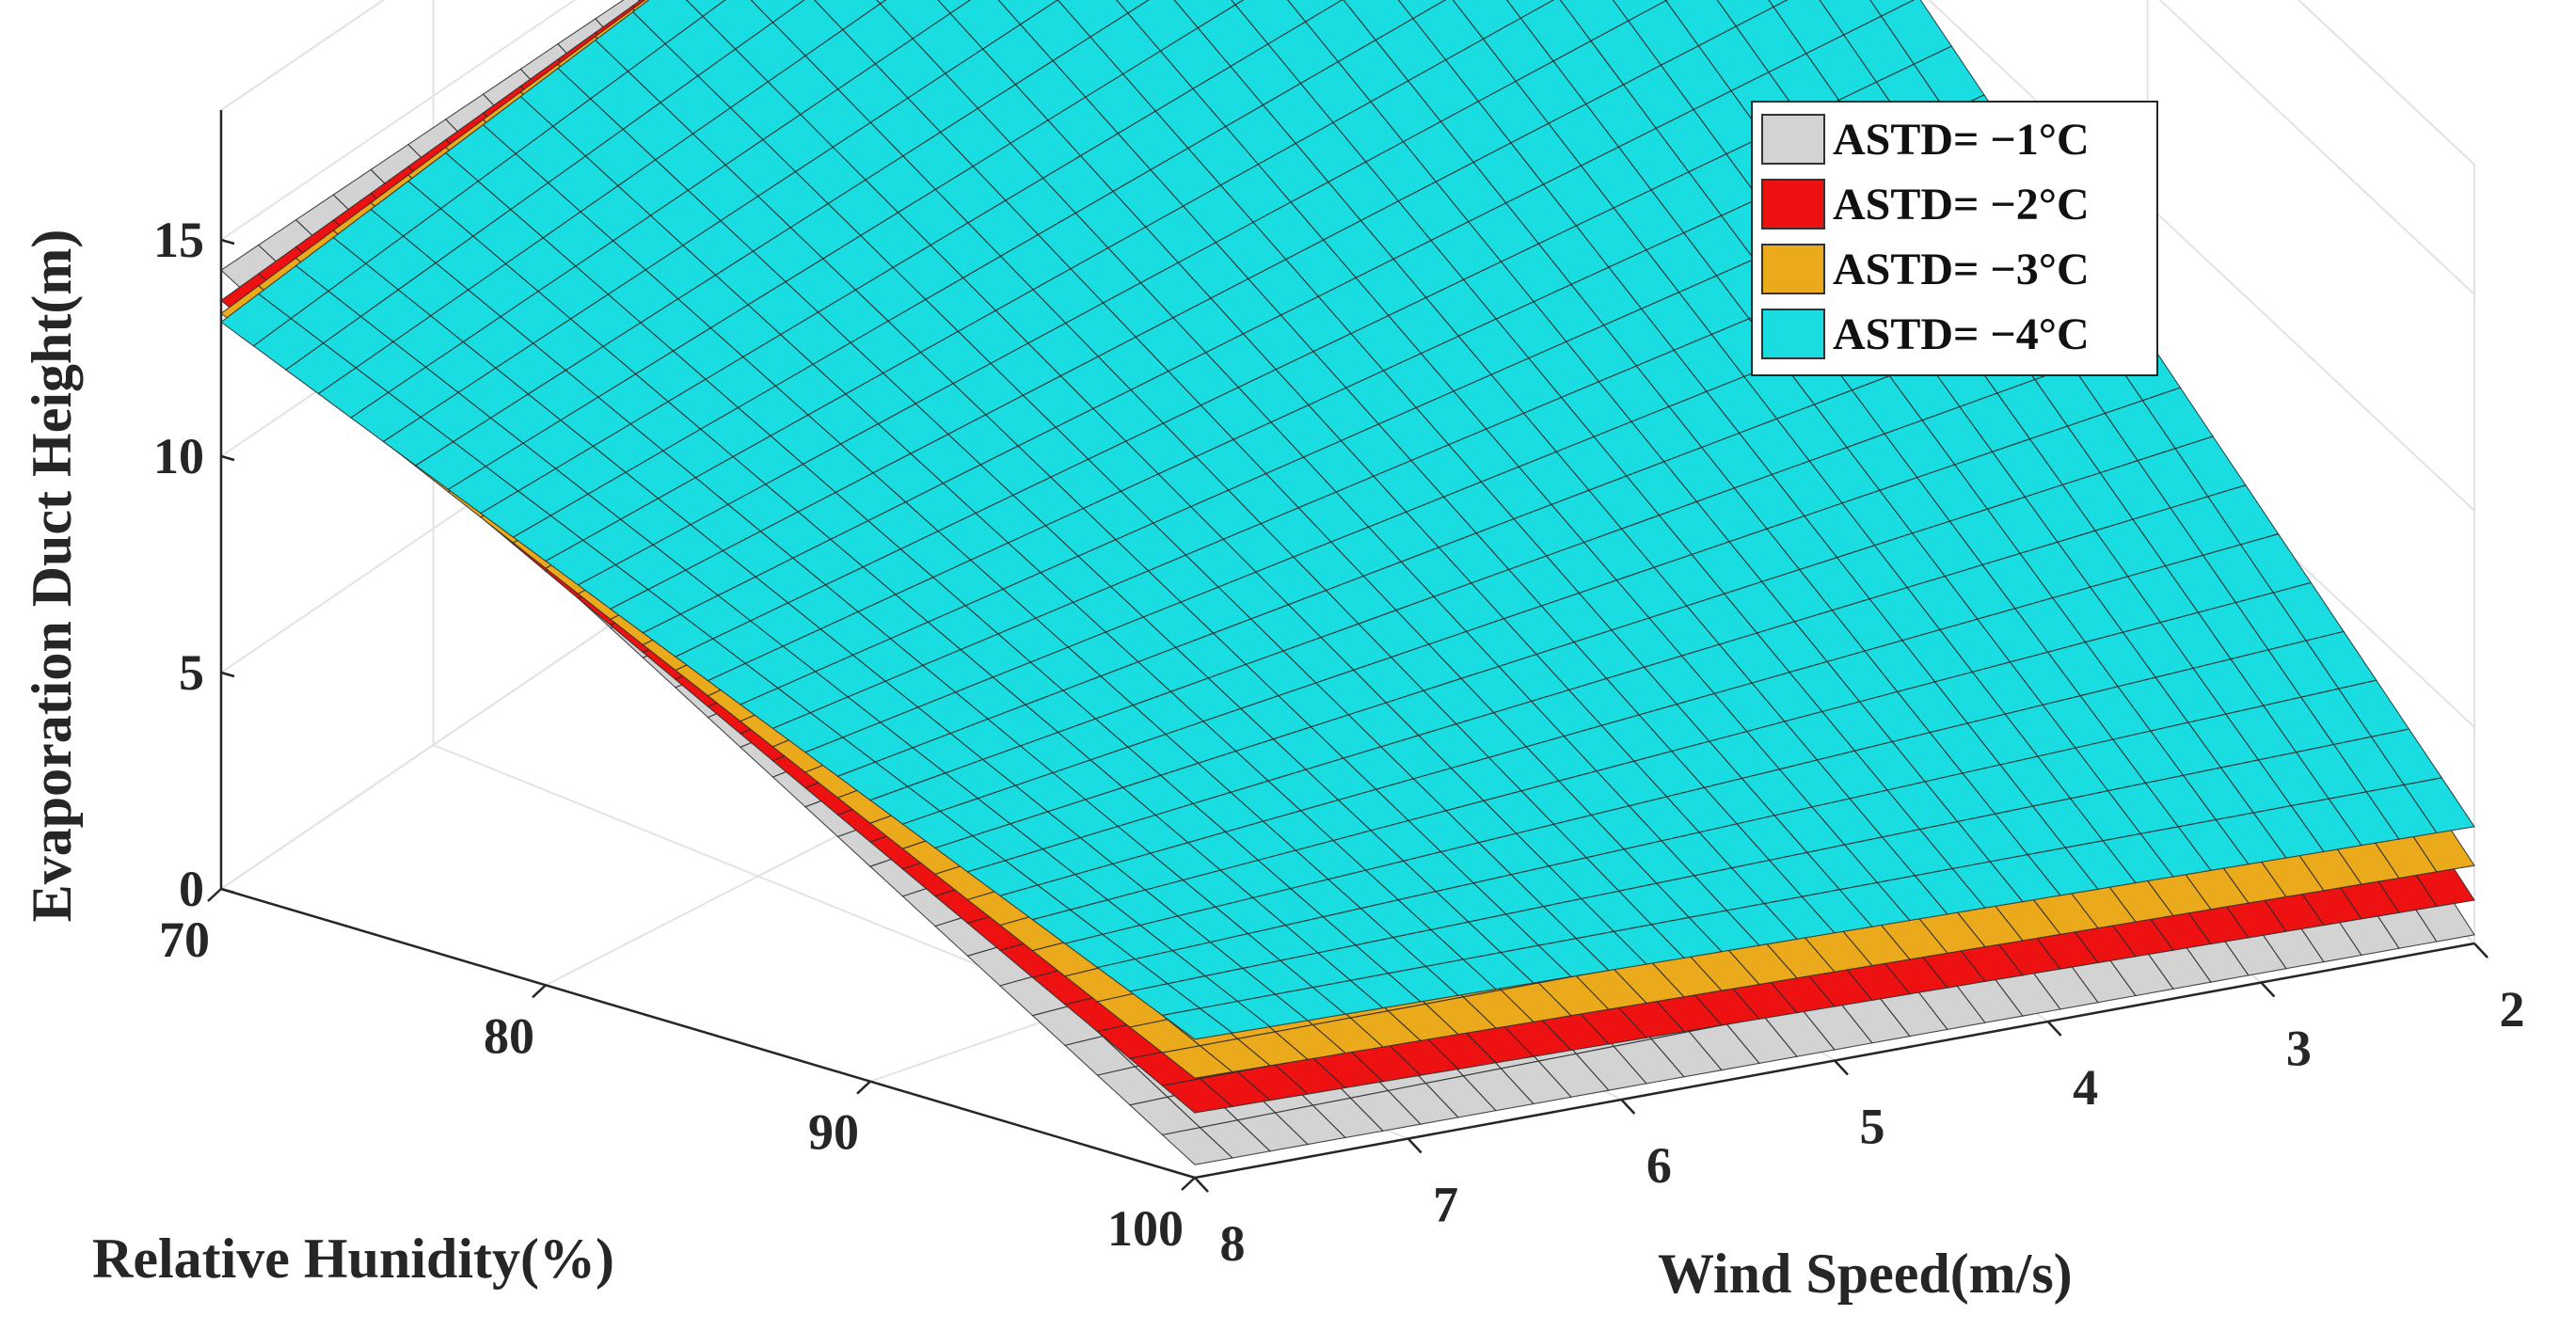 This screenshot has height=1331, width=2576. Describe the element at coordinates (1659, 1165) in the screenshot. I see `ws-tick-label: 6` at that location.